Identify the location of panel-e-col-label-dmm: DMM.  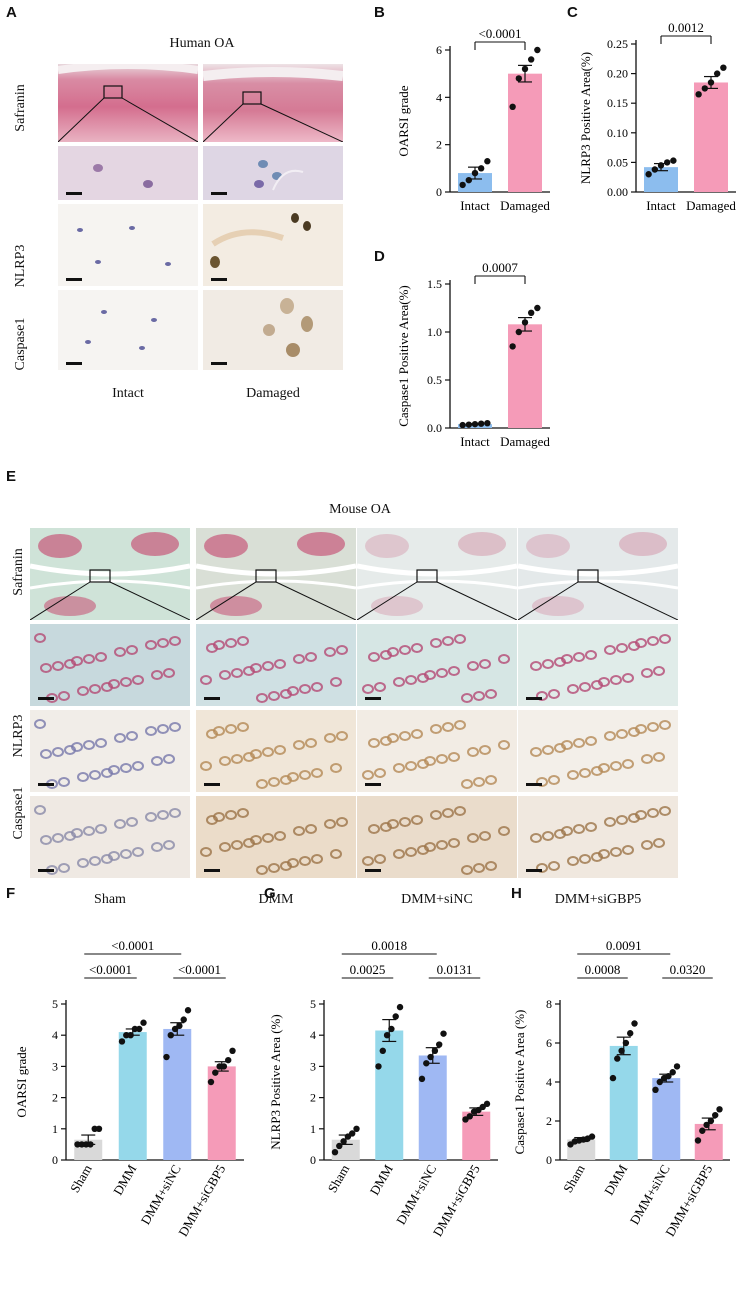
(276, 899).